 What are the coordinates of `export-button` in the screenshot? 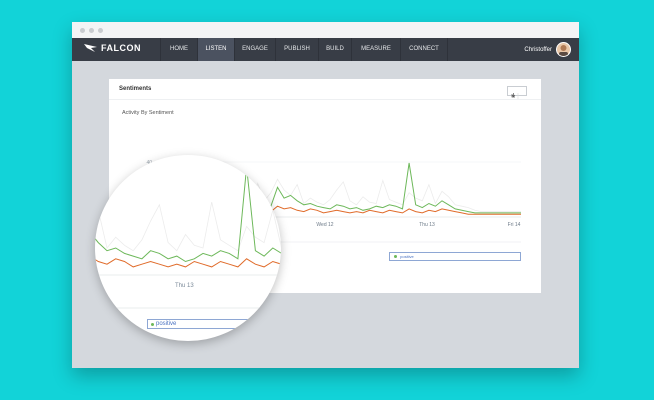 It's located at (517, 92).